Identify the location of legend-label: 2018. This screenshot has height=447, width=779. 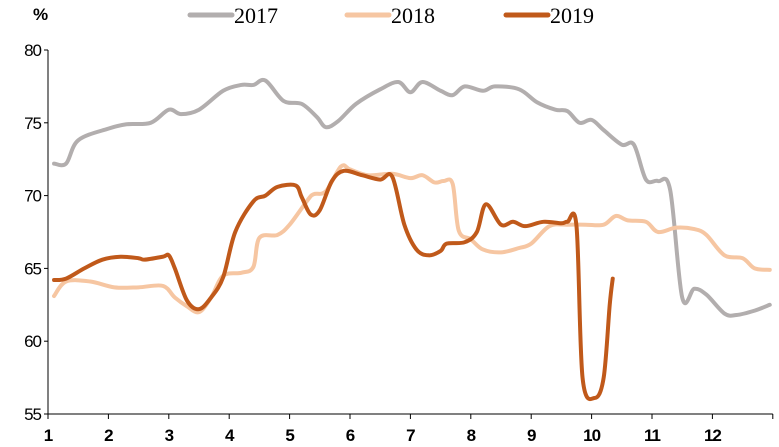
(413, 15).